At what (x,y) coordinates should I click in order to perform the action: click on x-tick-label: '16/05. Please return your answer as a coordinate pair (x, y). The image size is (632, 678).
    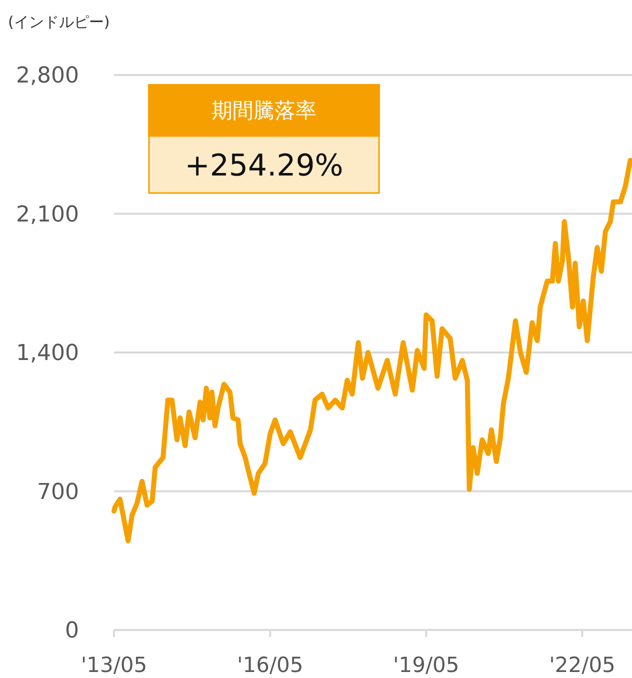
    Looking at the image, I should click on (270, 665).